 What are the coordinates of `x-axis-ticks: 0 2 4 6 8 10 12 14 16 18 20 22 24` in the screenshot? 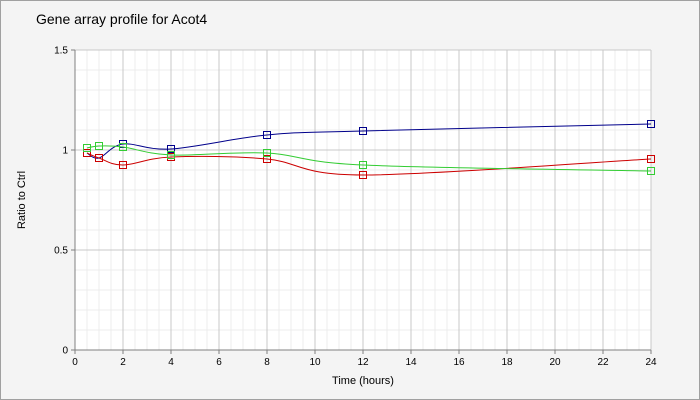 It's located at (364, 359).